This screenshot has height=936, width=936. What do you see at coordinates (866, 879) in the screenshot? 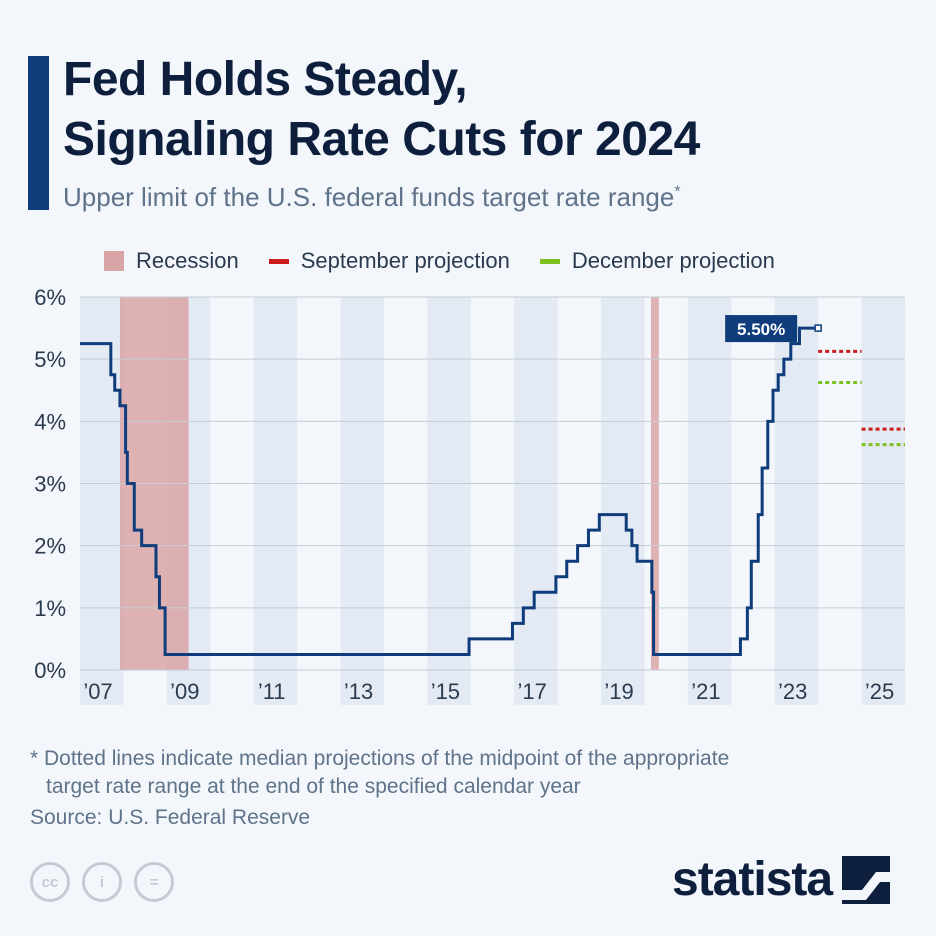
I see `statista-logo-icon` at bounding box center [866, 879].